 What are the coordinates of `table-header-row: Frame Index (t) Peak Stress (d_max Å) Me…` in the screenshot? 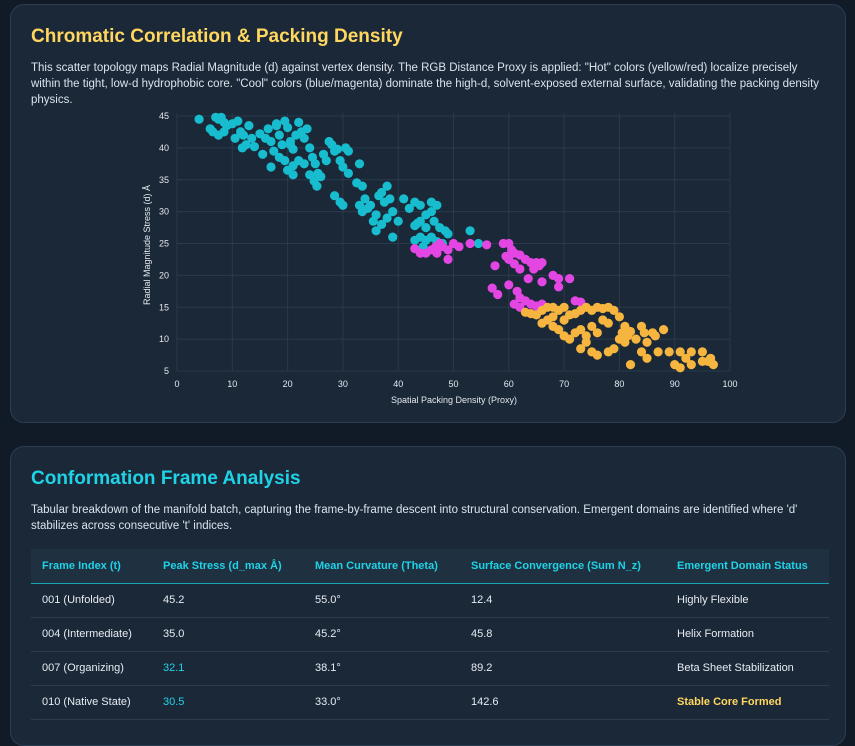 It's located at (430, 566).